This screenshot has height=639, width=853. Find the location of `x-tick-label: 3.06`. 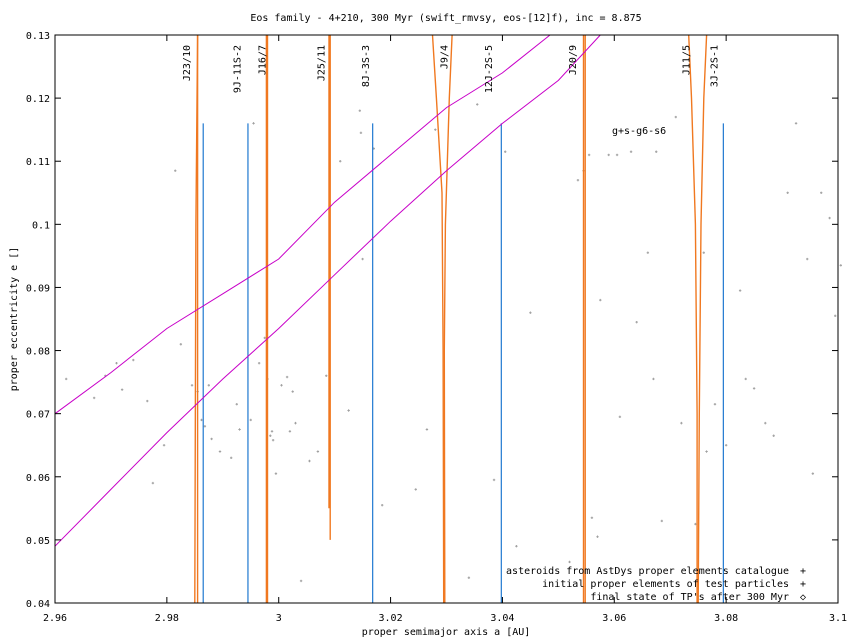

x-tick-label: 3.06 is located at coordinates (614, 618).